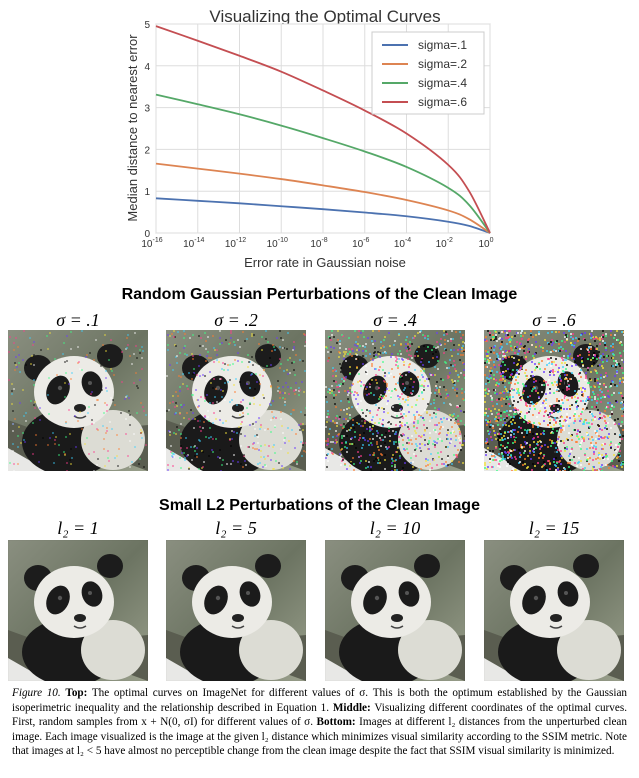  Describe the element at coordinates (442, 45) in the screenshot. I see `legend-label: sigma=.1` at that location.